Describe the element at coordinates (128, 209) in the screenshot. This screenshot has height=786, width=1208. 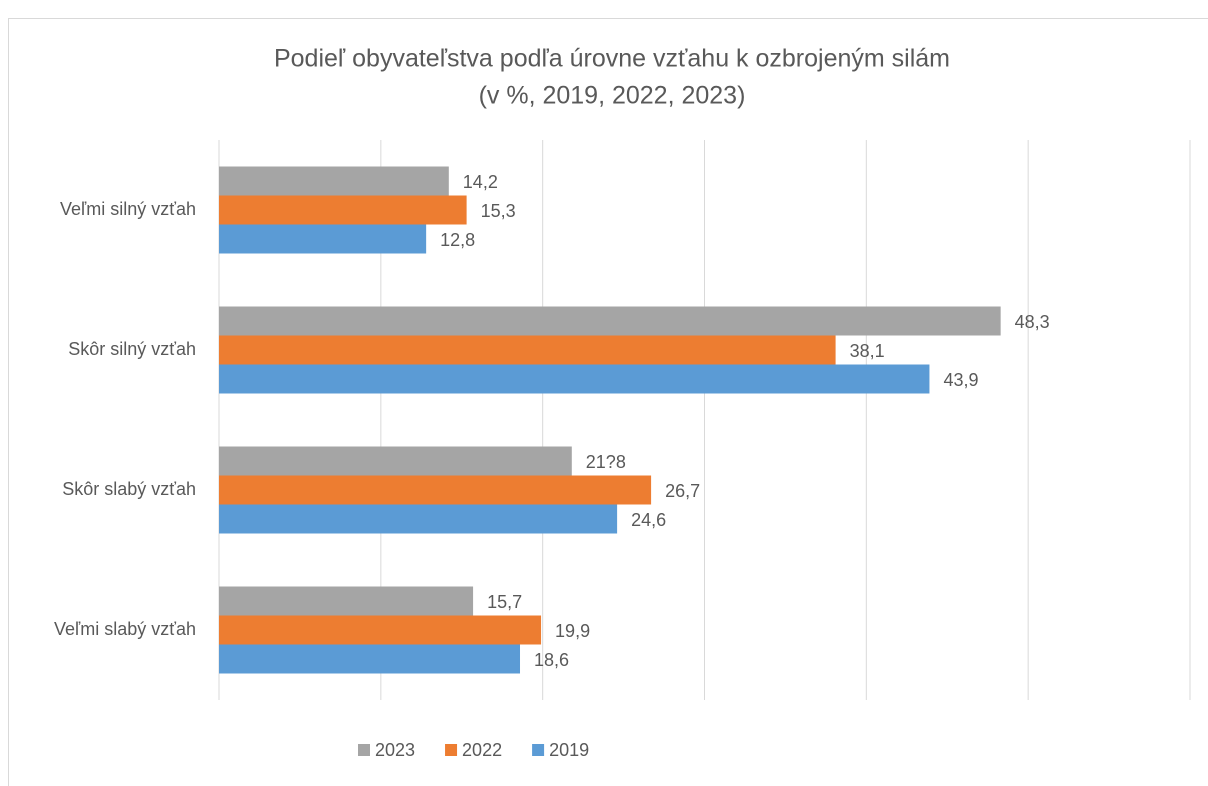
I see `y-tick-label: Veľmi silný vzťah` at that location.